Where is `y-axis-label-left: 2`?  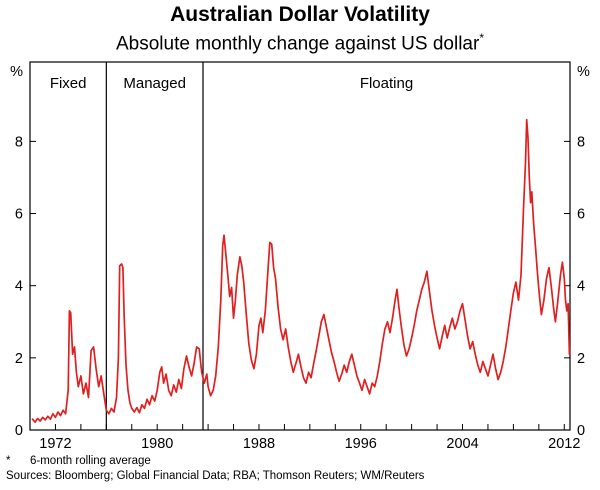
y-axis-label-left: 2 is located at coordinates (19, 359).